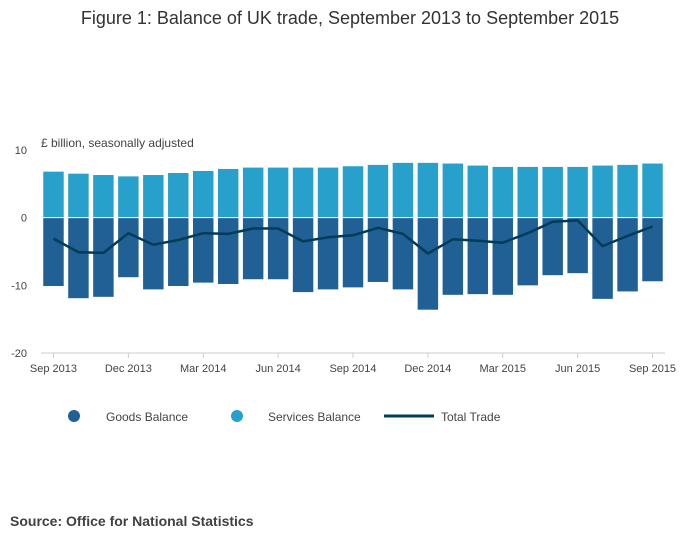 This screenshot has height=554, width=700. What do you see at coordinates (314, 417) in the screenshot?
I see `services-legend-label: Services Balance` at bounding box center [314, 417].